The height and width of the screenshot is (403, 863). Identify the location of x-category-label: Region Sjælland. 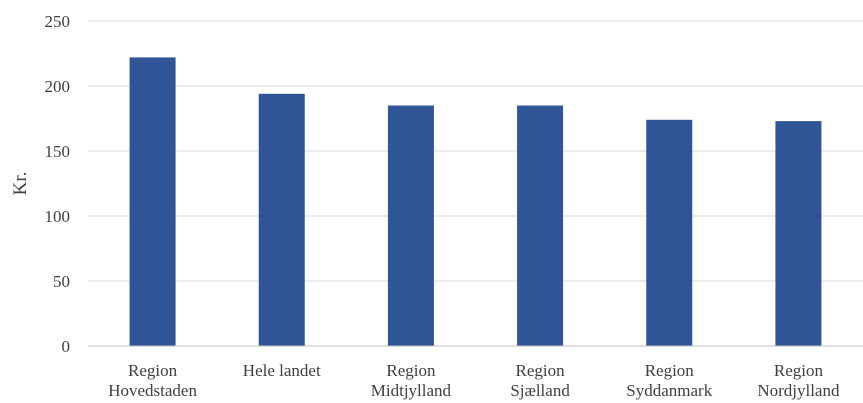
(540, 380).